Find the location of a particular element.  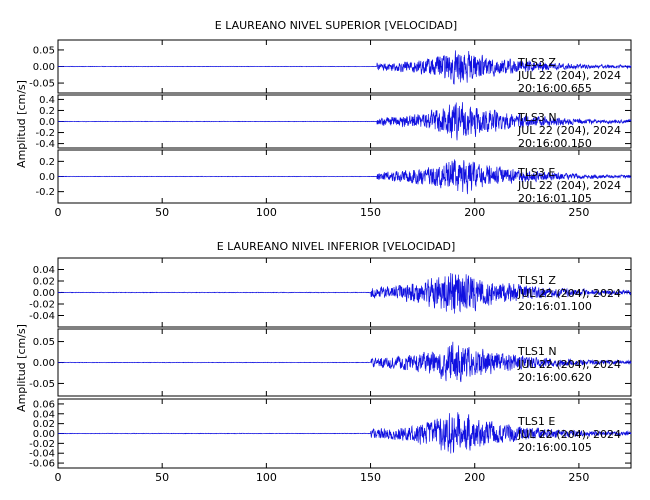

station-component-label: TLS1 N is located at coordinates (537, 351).